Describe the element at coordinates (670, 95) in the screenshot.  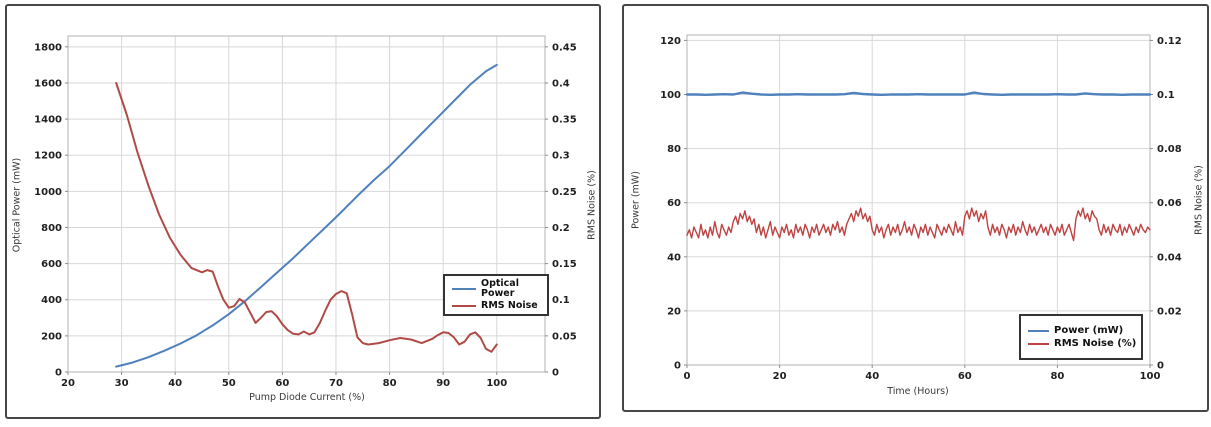
I see `y-left-tick-label: 100` at that location.